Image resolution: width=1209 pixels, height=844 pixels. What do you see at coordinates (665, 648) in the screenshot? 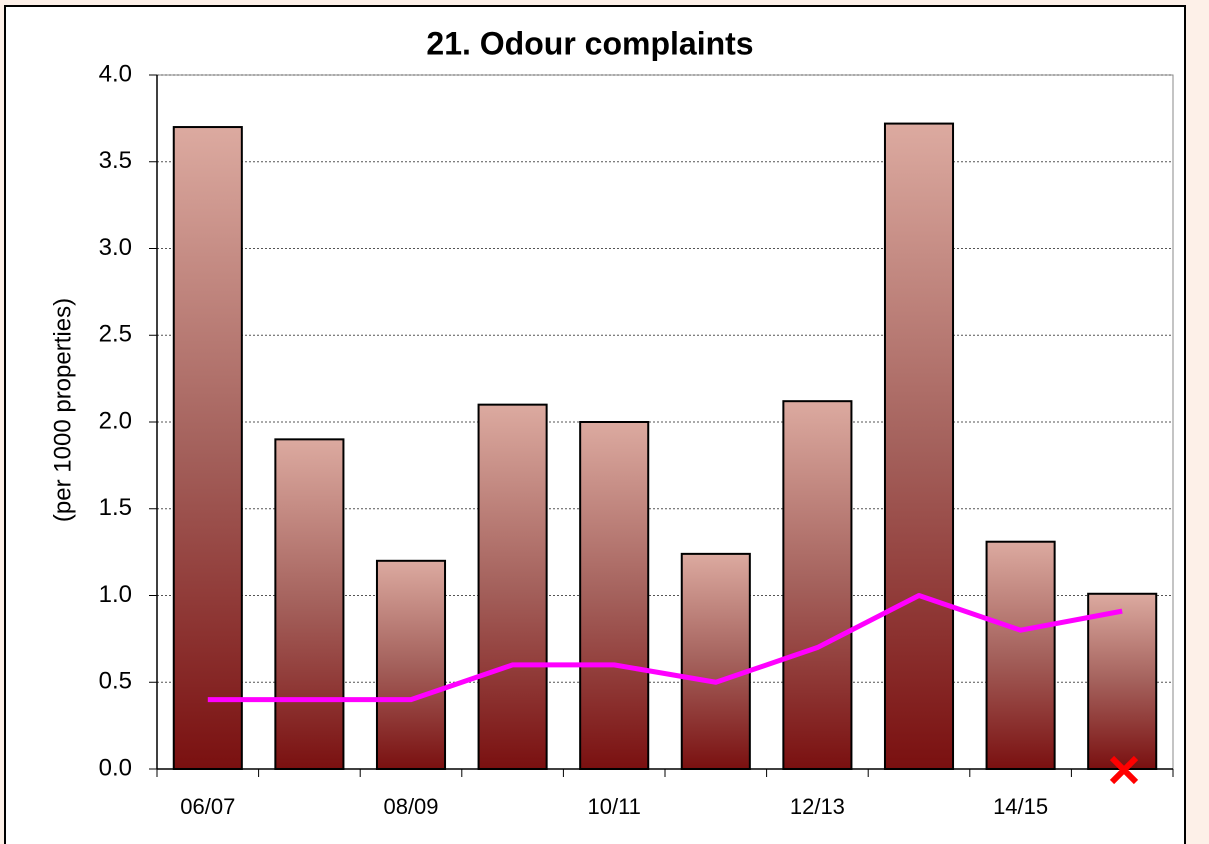
I see `line` at bounding box center [665, 648].